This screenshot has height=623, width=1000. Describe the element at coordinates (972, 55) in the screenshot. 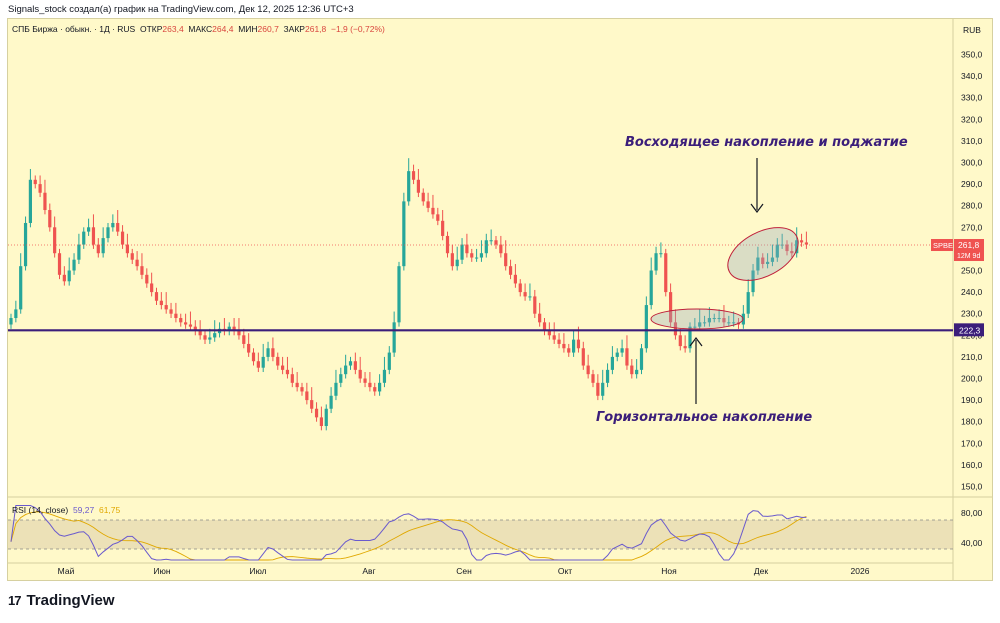

I see `price-tick: 350,0` at that location.